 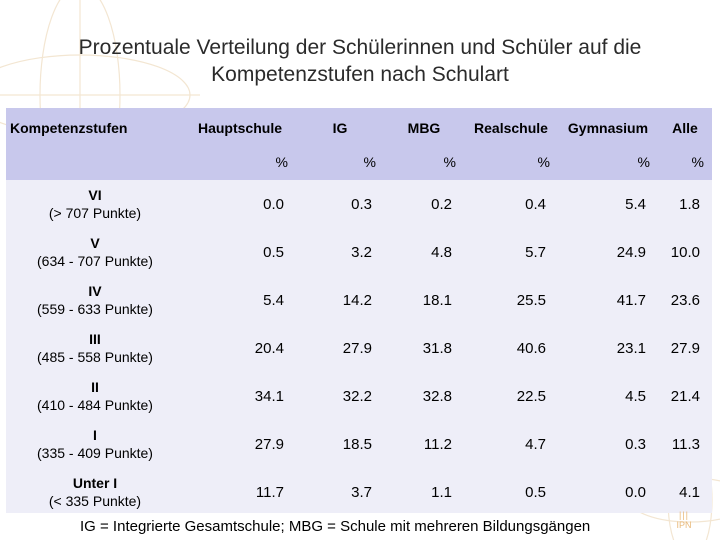 I want to click on table-row: VI (> 707 Punkte) 0.0 0.3 0.2 0.4 5.4 1.8, so click(x=359, y=204).